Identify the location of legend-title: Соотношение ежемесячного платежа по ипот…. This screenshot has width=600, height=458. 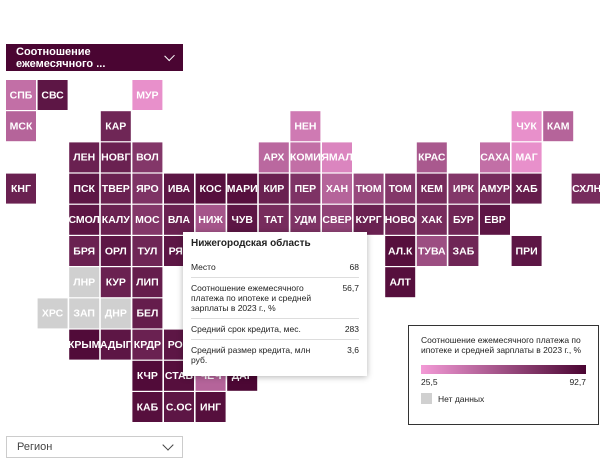
(501, 345).